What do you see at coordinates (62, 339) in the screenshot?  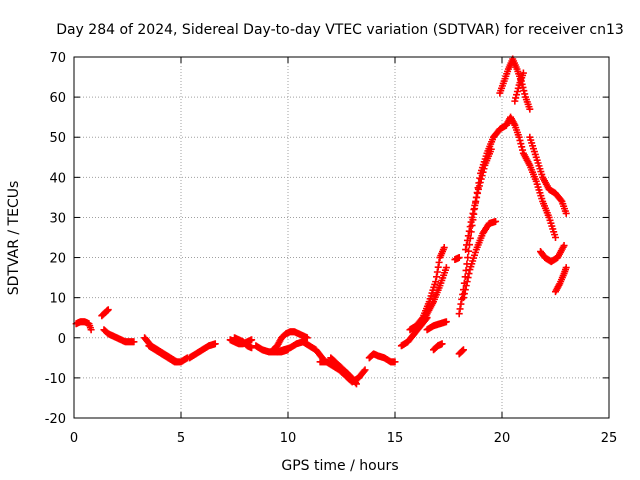 I see `y-tick-label: 0` at bounding box center [62, 339].